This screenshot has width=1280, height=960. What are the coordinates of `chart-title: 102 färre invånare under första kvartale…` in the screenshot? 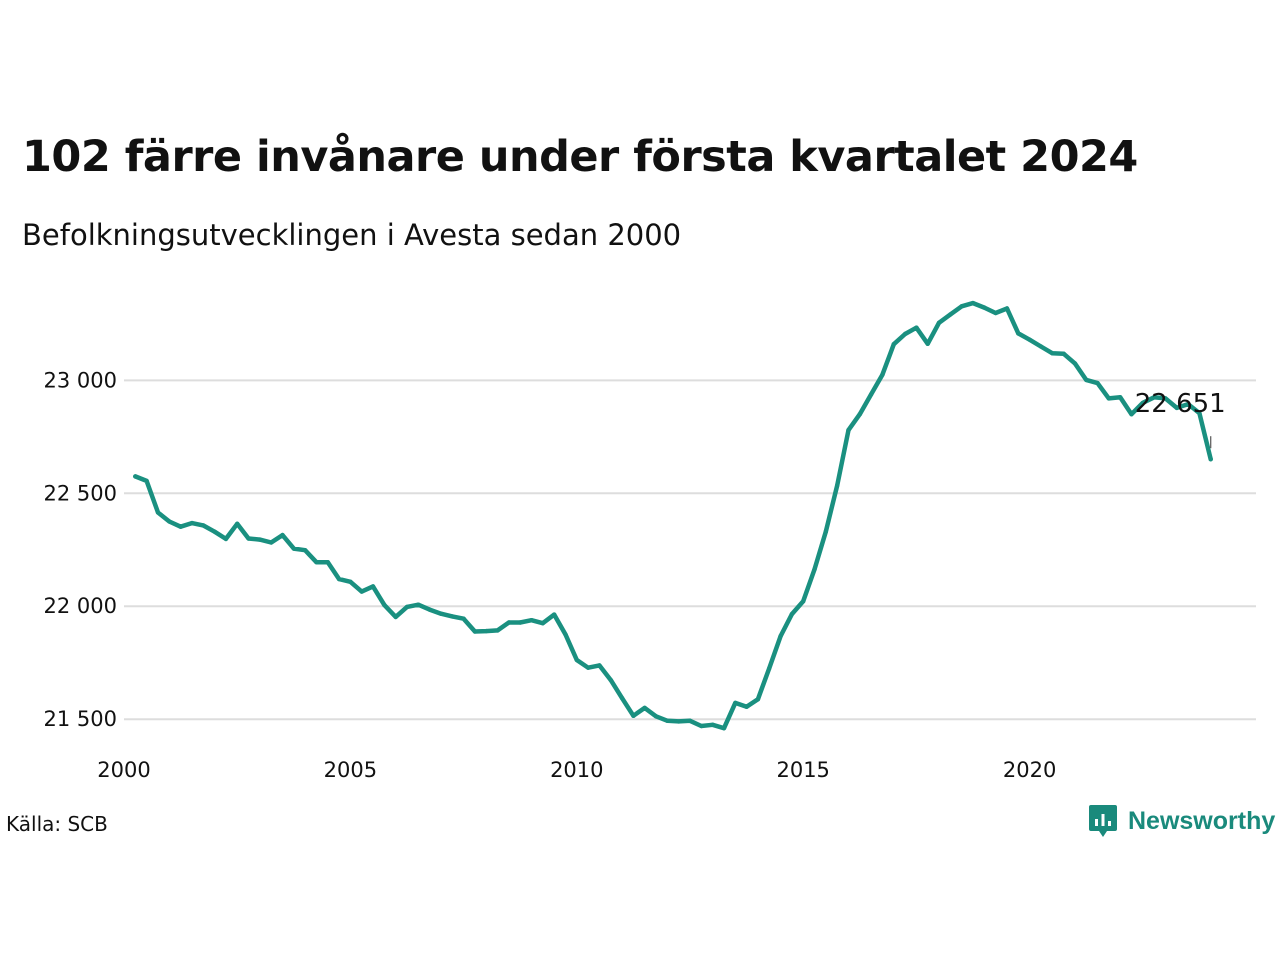 It's located at (580, 157).